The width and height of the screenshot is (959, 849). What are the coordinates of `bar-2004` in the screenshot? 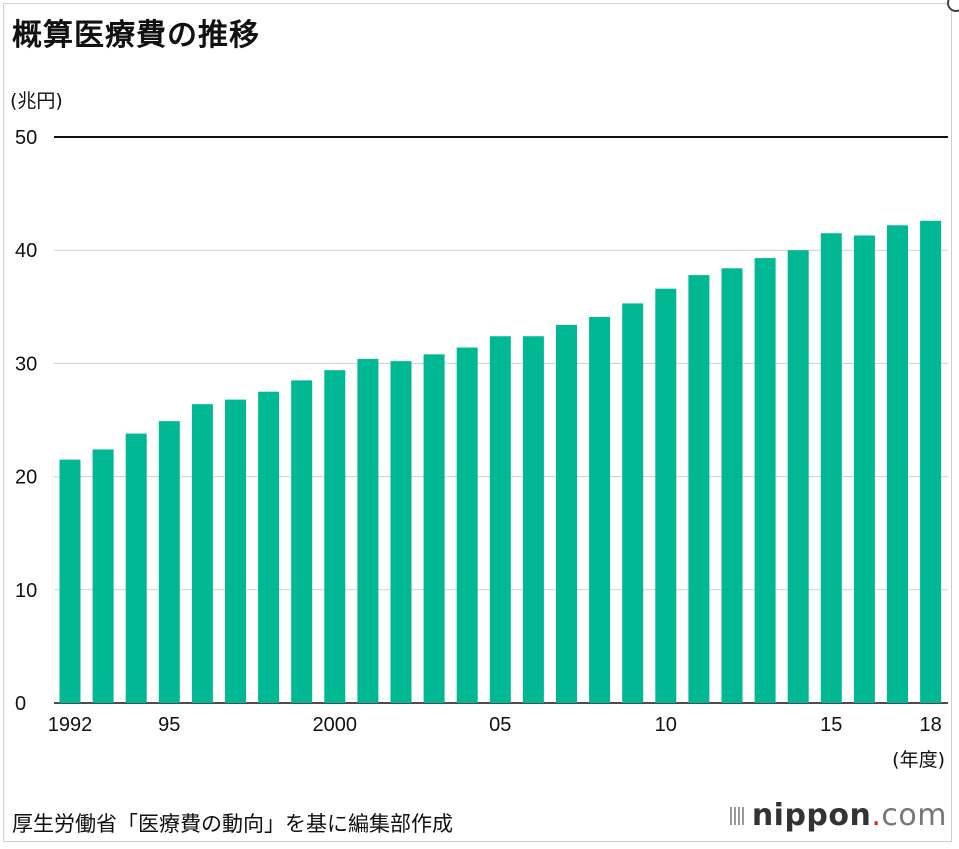 It's located at (467, 525).